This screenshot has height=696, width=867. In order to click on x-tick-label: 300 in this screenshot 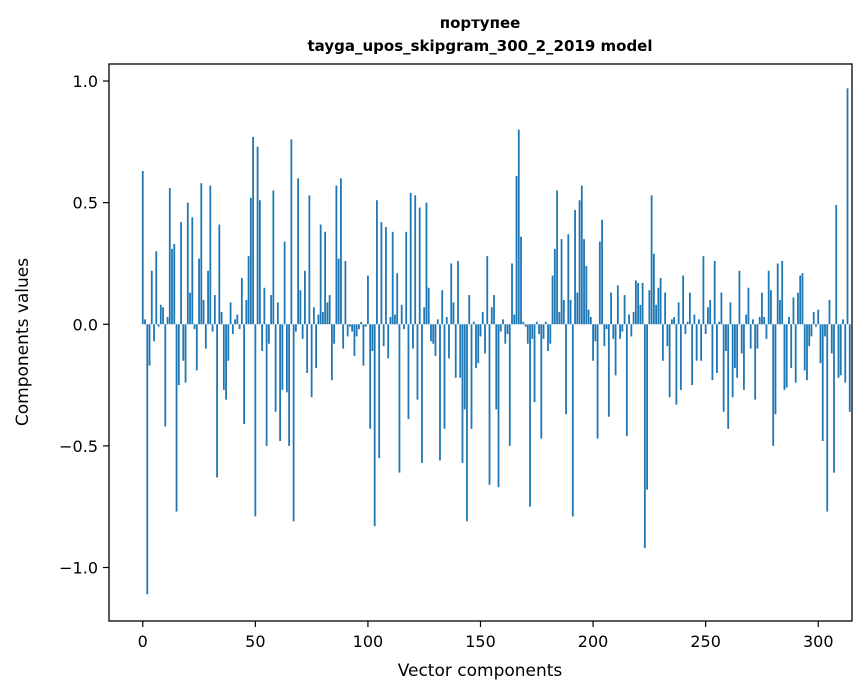, I will do `click(818, 641)`.